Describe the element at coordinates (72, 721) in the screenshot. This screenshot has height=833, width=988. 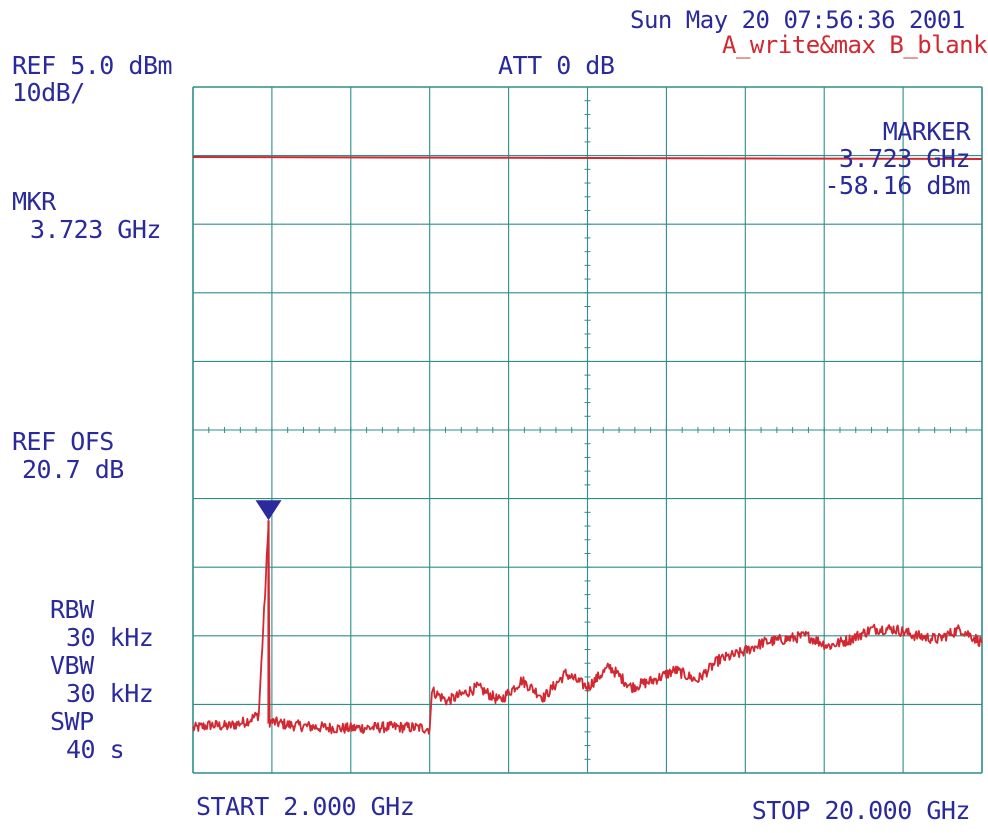
I see `sweep-label: SWP` at that location.